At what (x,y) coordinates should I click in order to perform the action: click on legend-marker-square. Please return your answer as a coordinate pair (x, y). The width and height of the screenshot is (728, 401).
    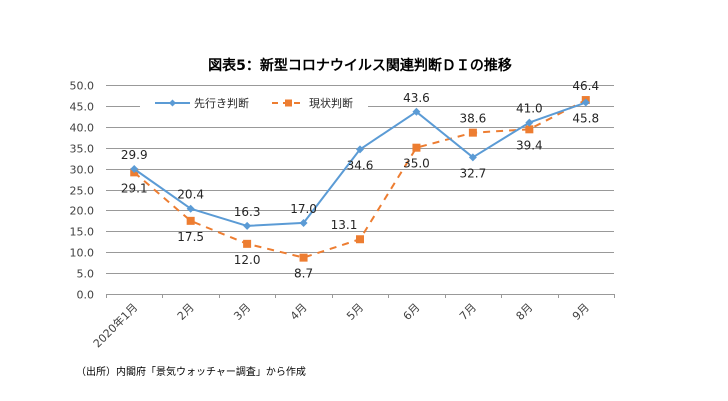
    Looking at the image, I should click on (288, 103).